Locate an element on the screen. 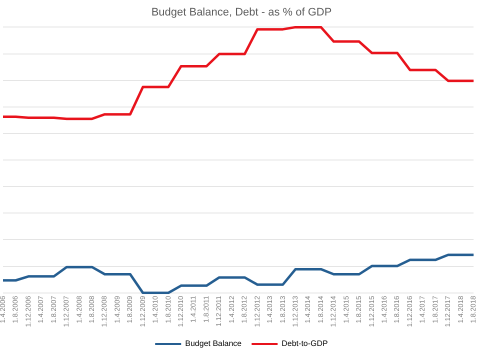 The image size is (485, 360). legend-label: Budget Balance is located at coordinates (213, 343).